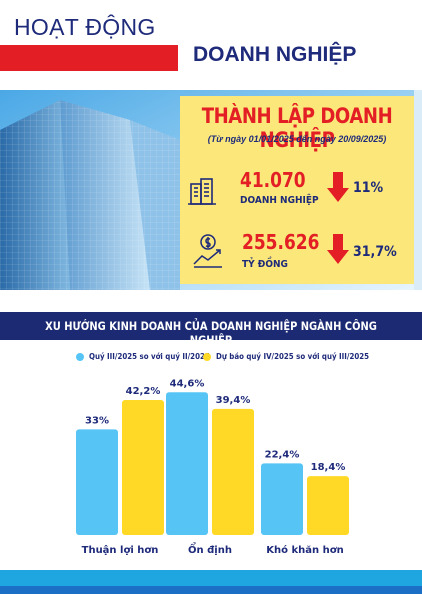 The width and height of the screenshot is (422, 594). What do you see at coordinates (211, 590) in the screenshot?
I see `footer-line` at bounding box center [211, 590].